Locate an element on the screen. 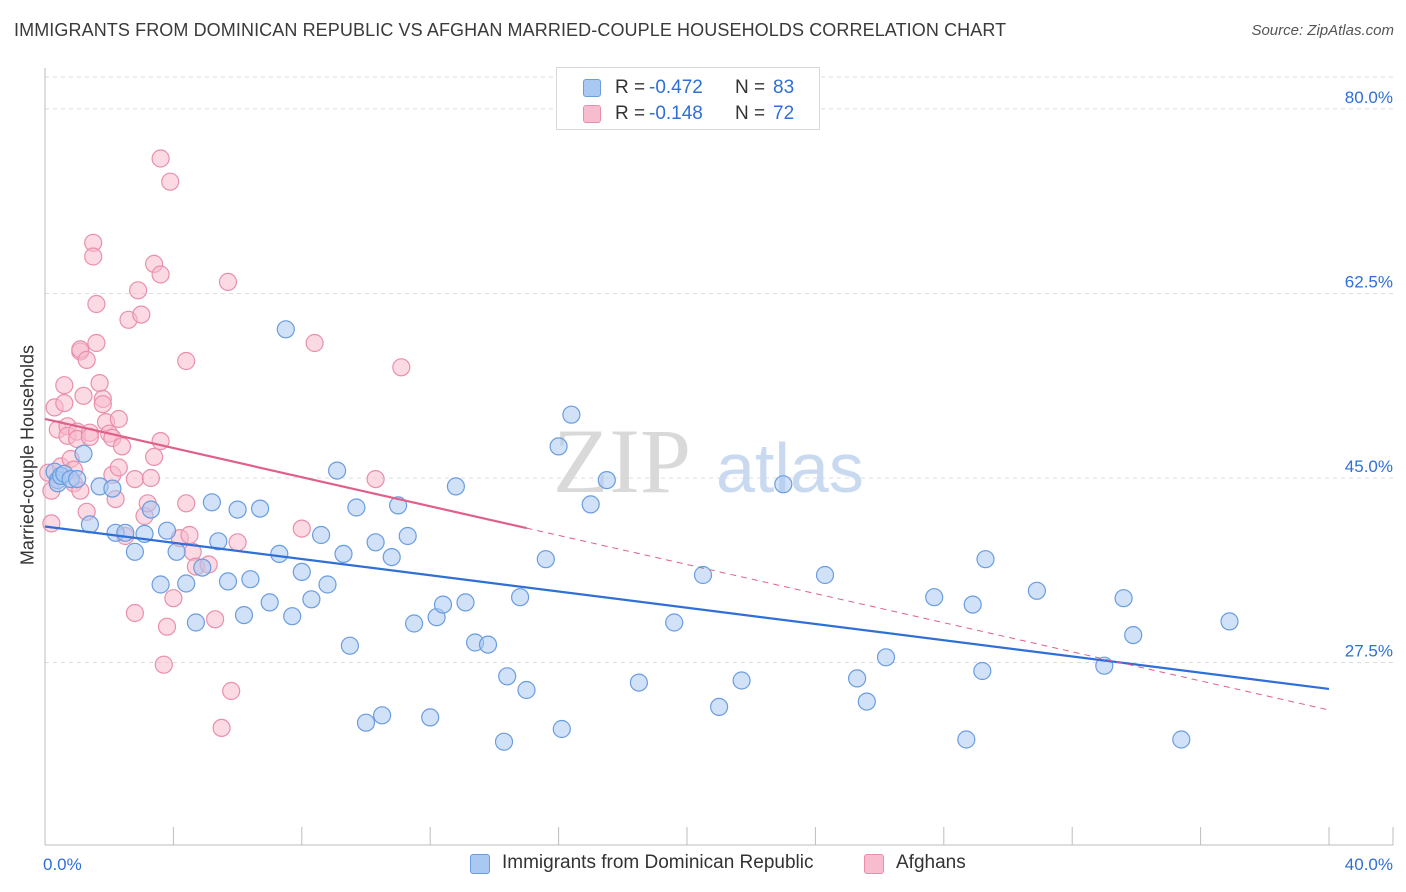 The height and width of the screenshot is (892, 1406). y-tick-label: 62.5% is located at coordinates (1369, 281).